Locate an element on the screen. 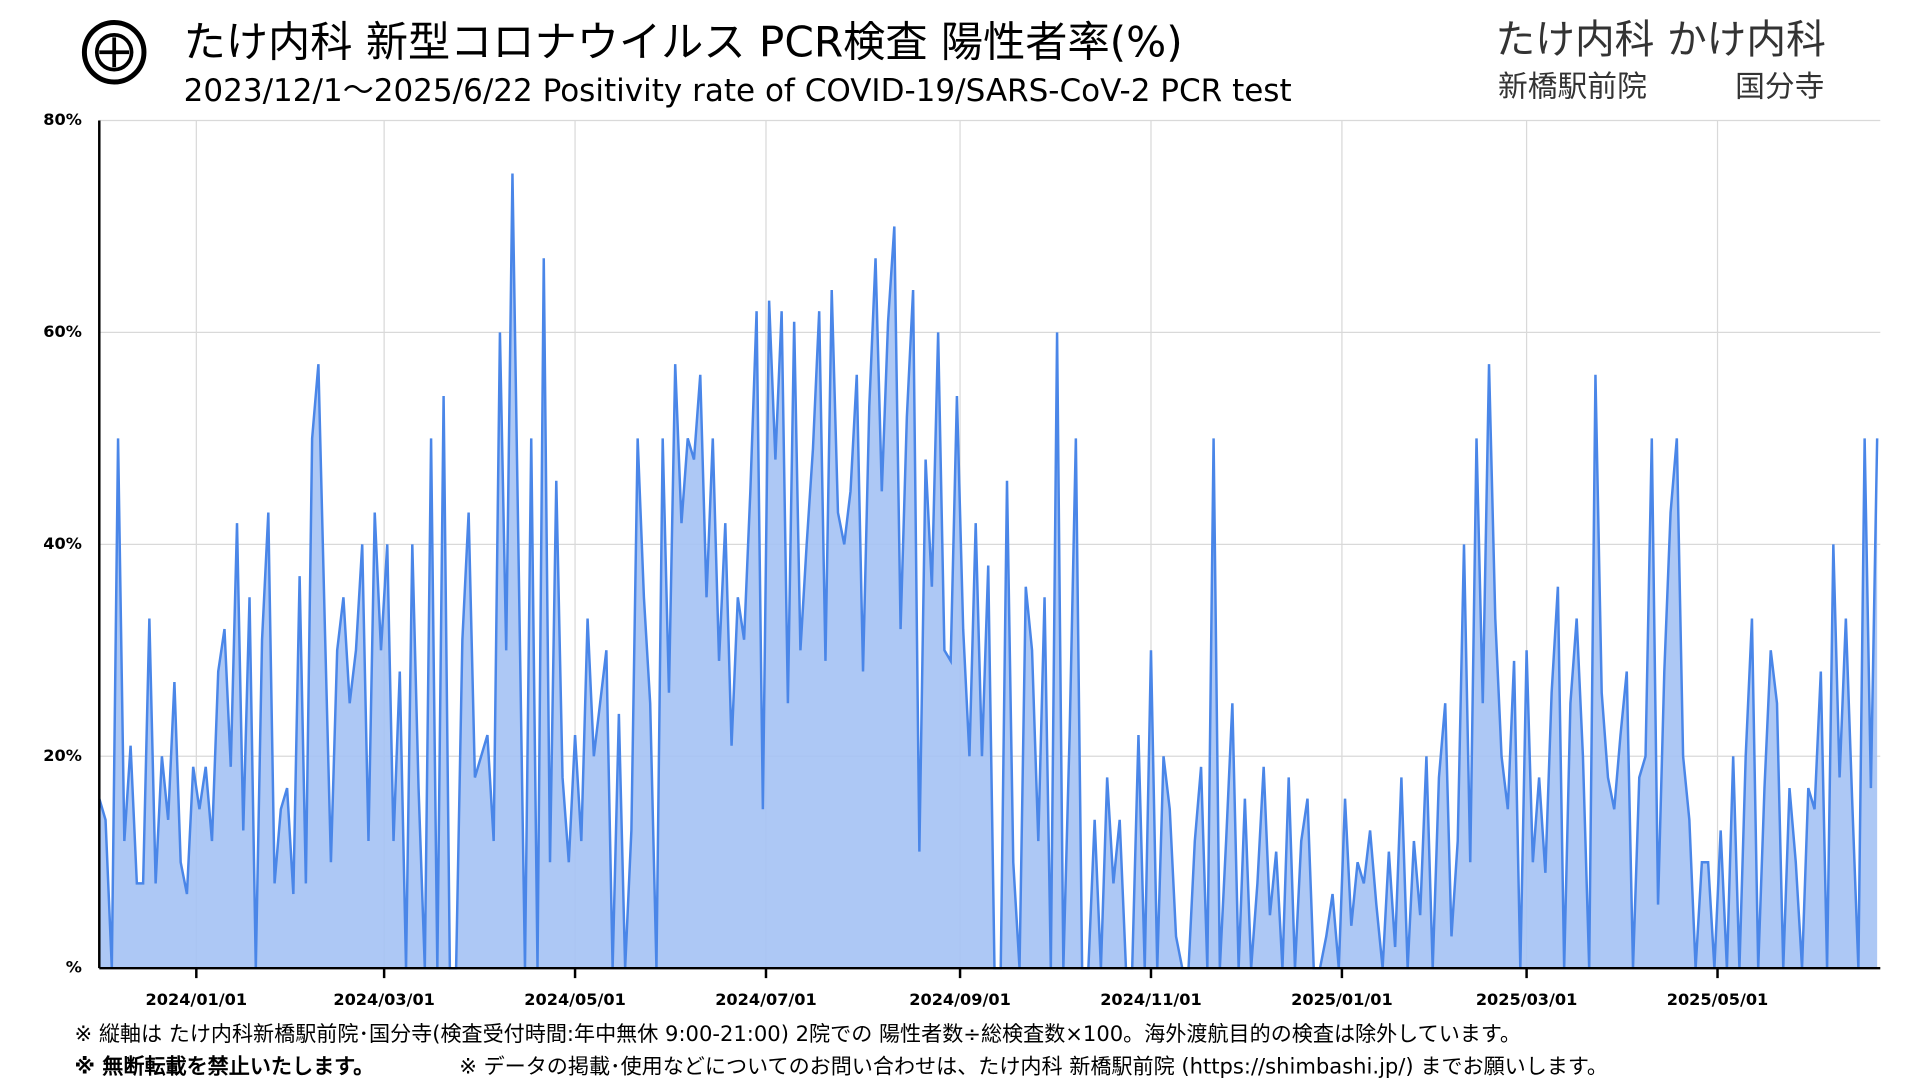 This screenshot has height=1080, width=1920. x-tick-label: 2024/09/01 is located at coordinates (960, 999).